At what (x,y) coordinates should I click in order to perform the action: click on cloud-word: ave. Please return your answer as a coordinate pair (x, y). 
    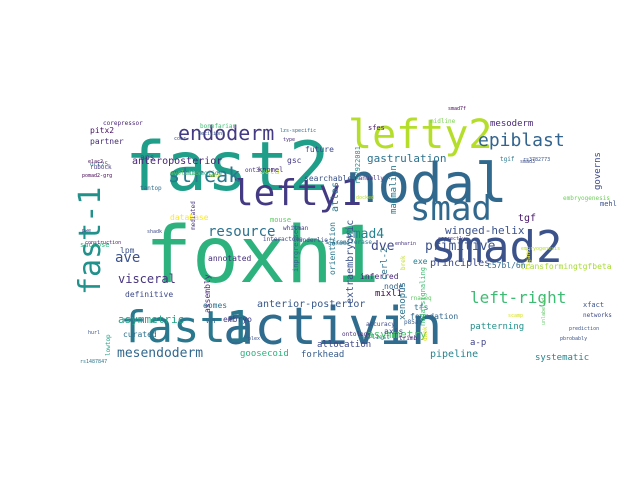
    Looking at the image, I should click on (127, 258).